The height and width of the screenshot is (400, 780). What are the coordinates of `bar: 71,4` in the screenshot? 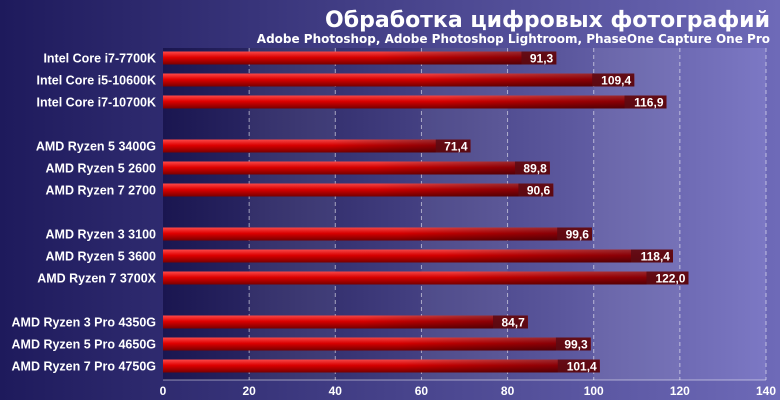 It's located at (317, 146).